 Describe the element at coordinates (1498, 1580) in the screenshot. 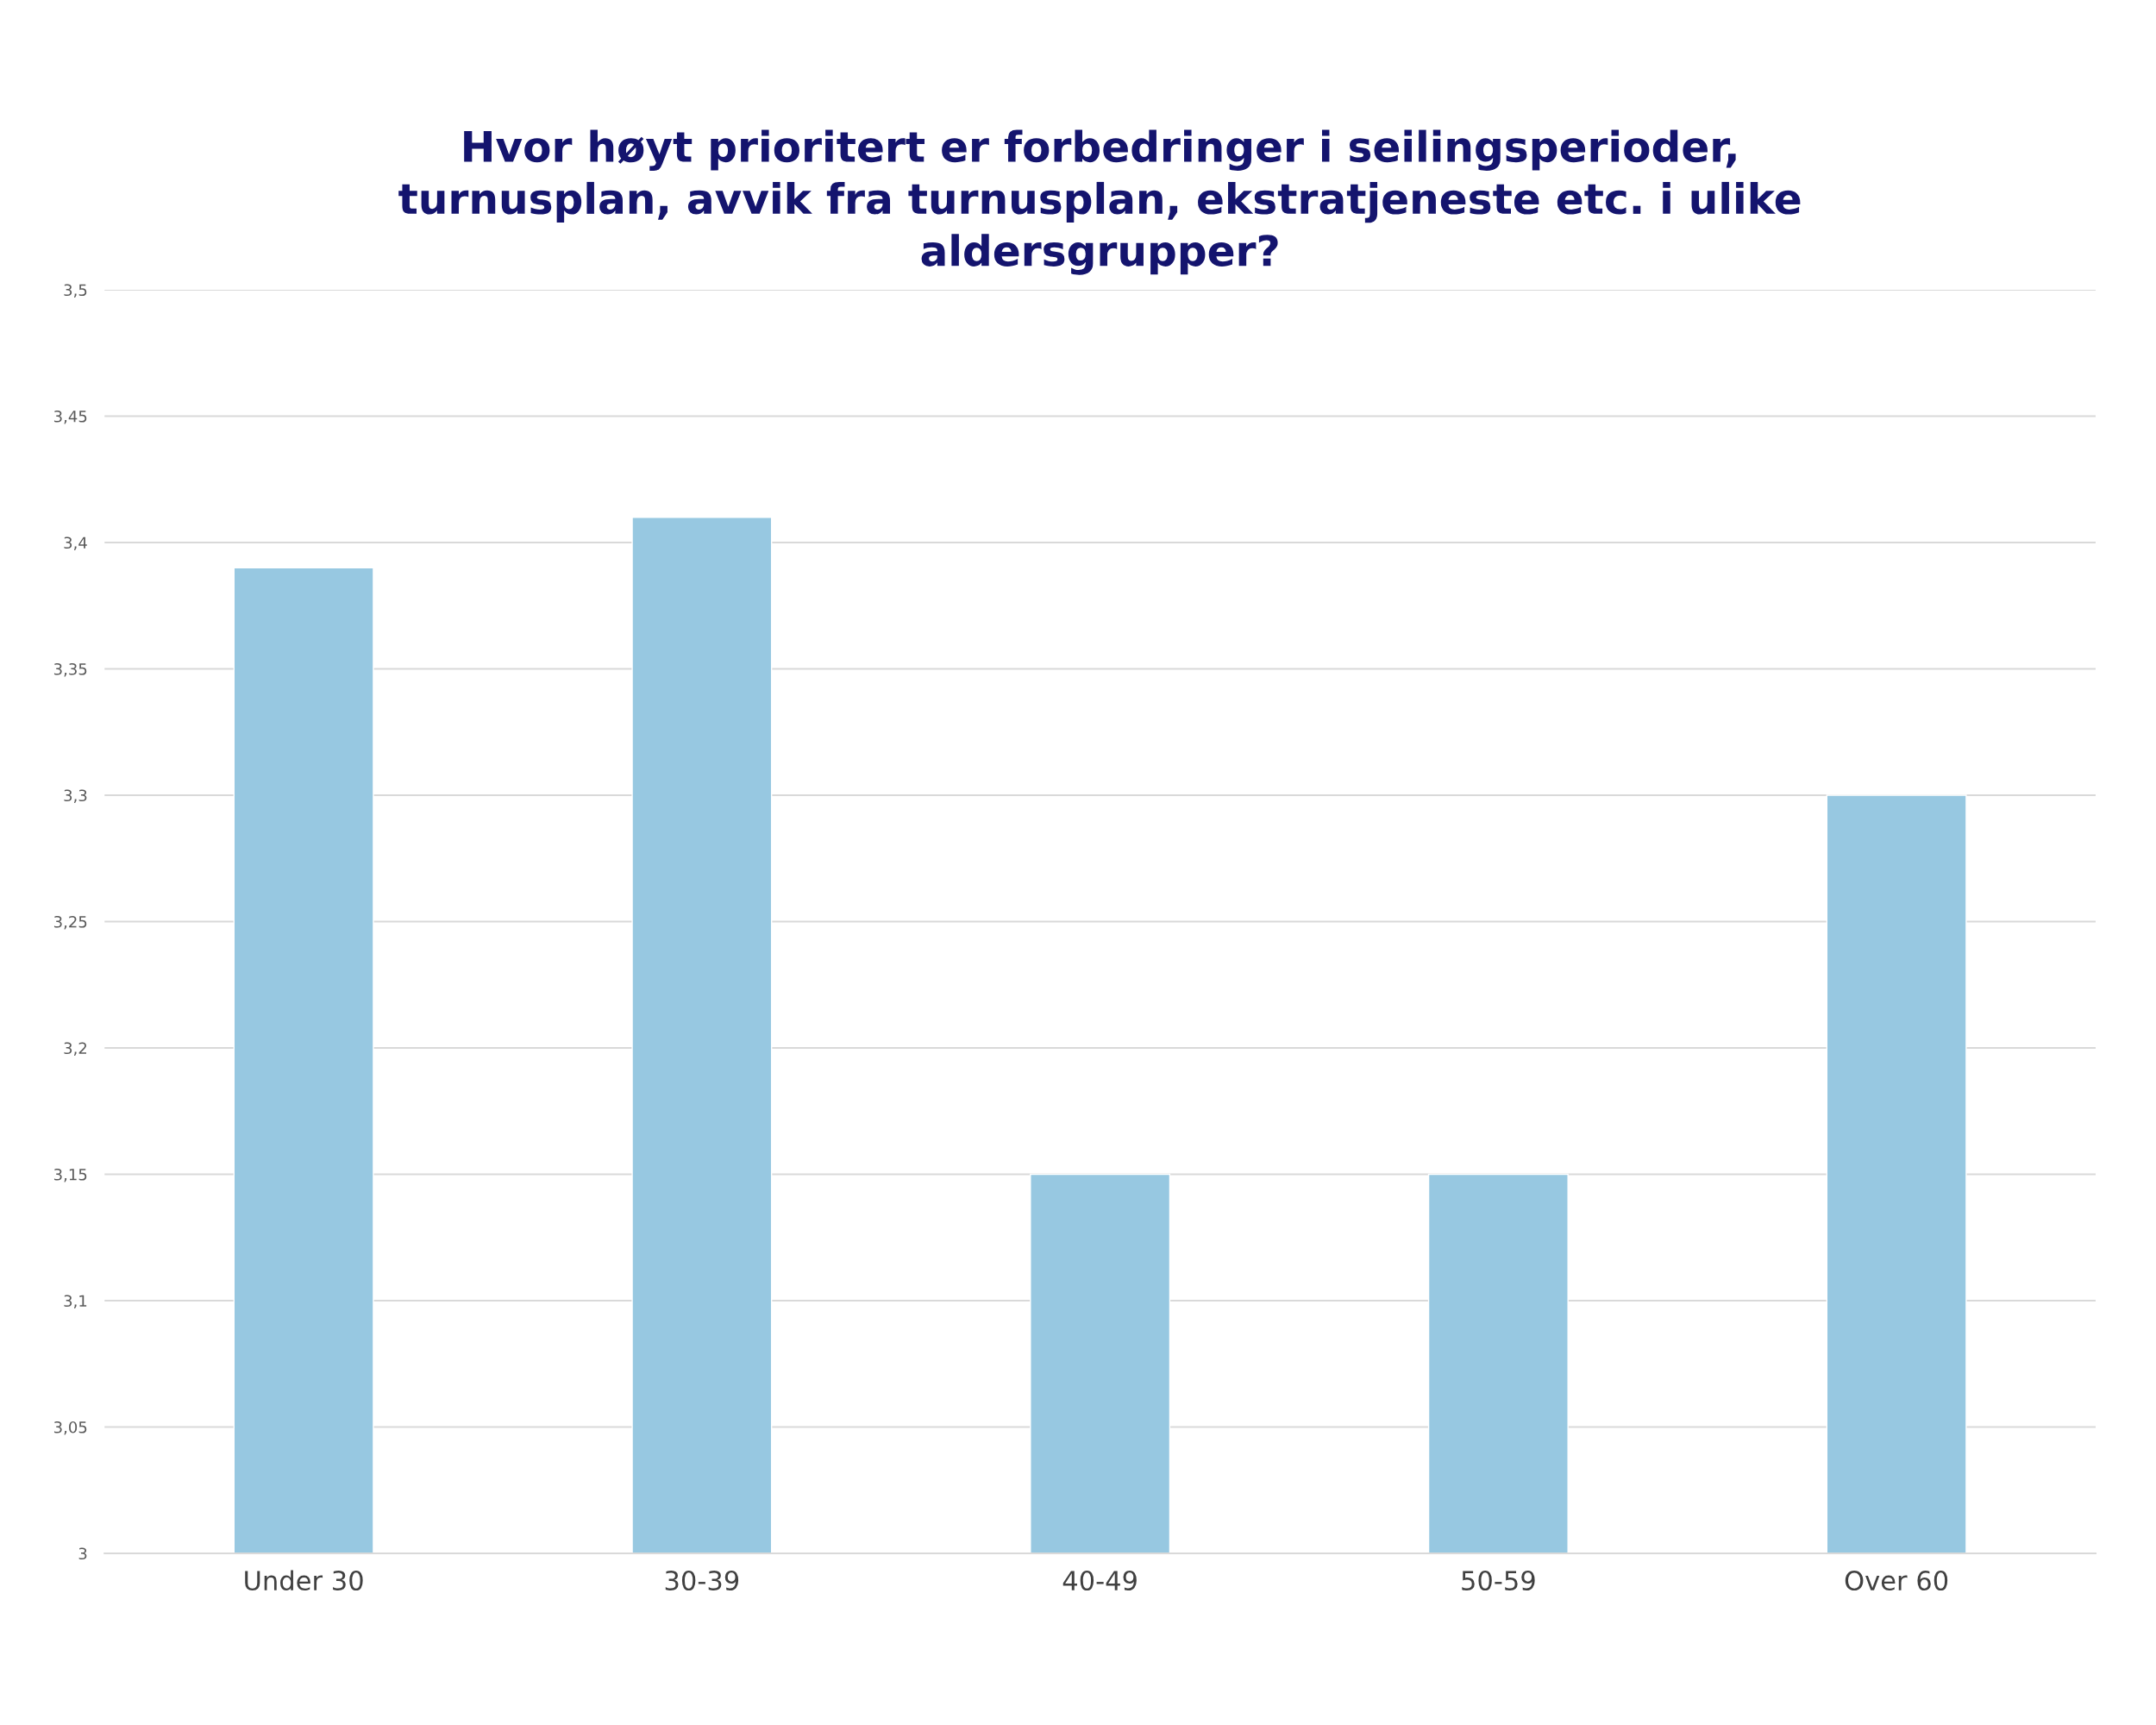

I see `x-tick-label: 50-59` at that location.